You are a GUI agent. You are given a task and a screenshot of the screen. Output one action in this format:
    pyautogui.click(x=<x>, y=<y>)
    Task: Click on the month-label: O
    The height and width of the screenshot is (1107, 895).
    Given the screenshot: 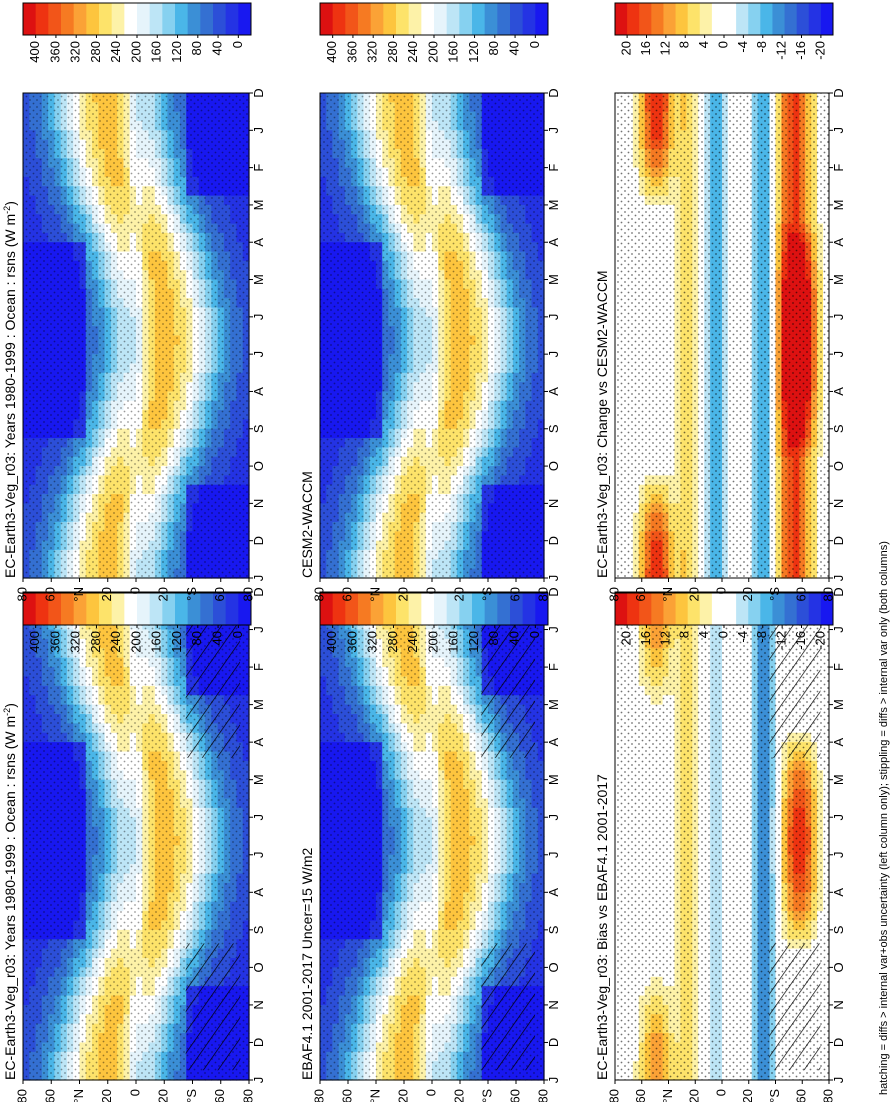 What is the action you would take?
    pyautogui.click(x=838, y=967)
    